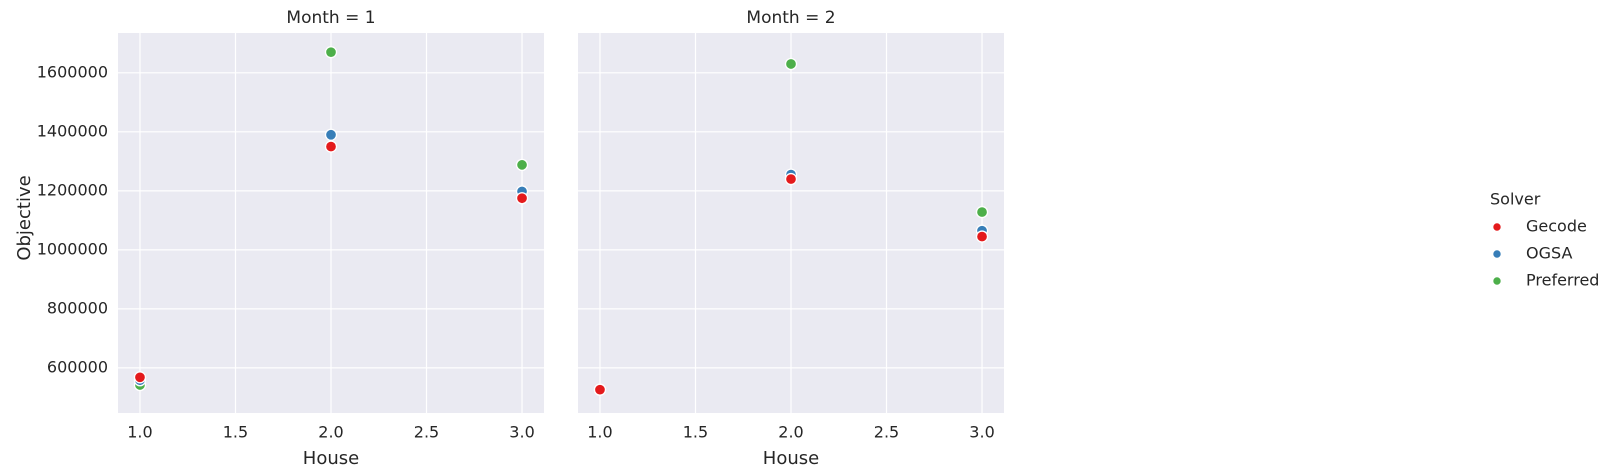 This screenshot has height=476, width=1619. I want to click on y-tick-label: 1400000, so click(72, 130).